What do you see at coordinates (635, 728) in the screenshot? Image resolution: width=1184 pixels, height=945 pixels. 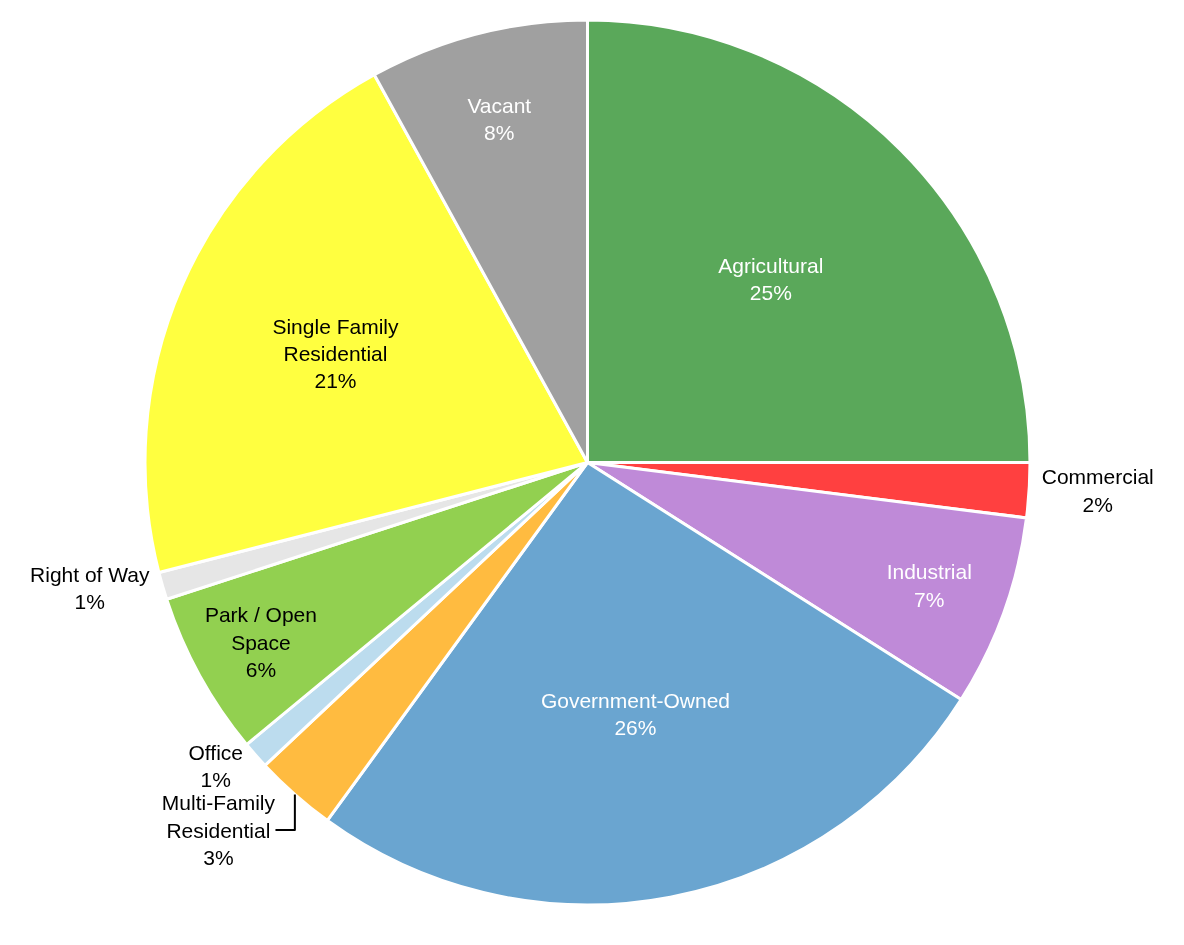 I see `data-label: 26%` at bounding box center [635, 728].